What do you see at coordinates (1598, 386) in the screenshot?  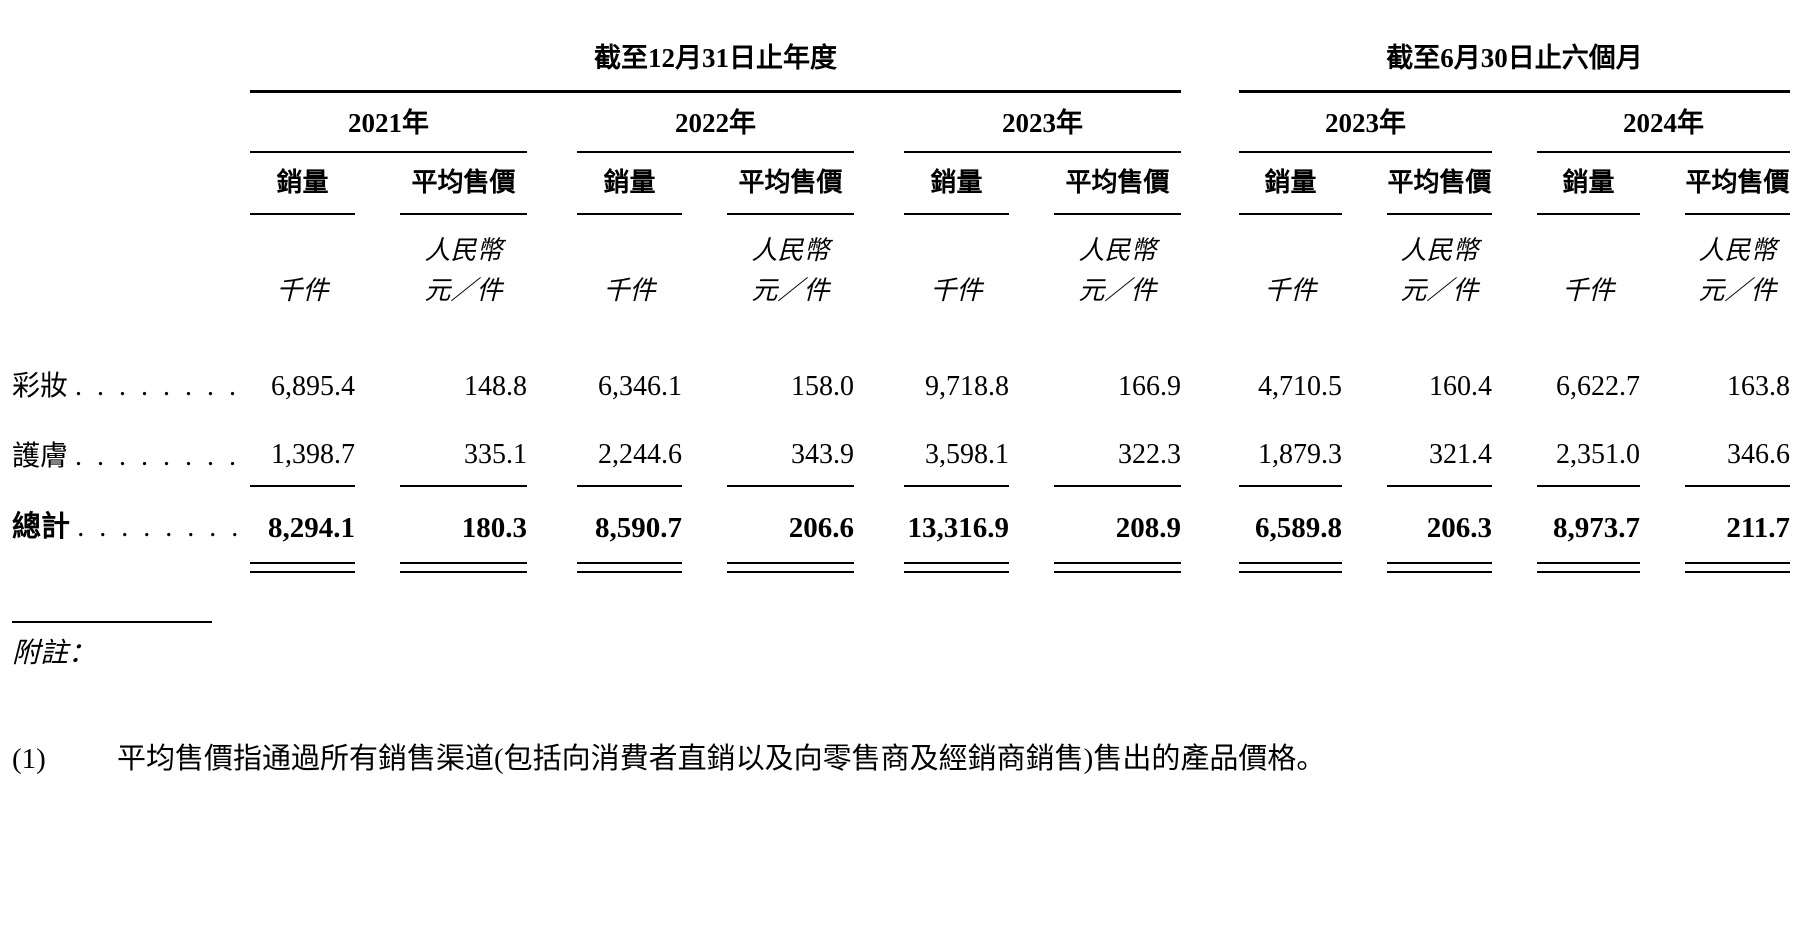 I see `cell-value: 6,622.7` at bounding box center [1598, 386].